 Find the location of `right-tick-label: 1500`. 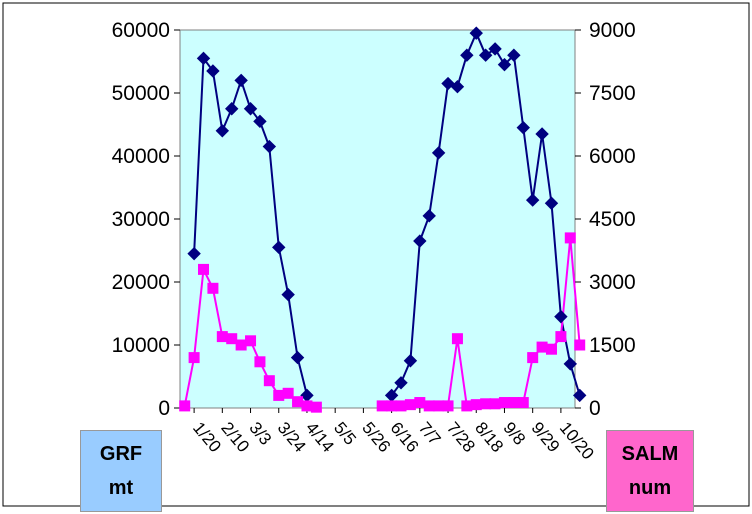

right-tick-label: 1500 is located at coordinates (612, 345).